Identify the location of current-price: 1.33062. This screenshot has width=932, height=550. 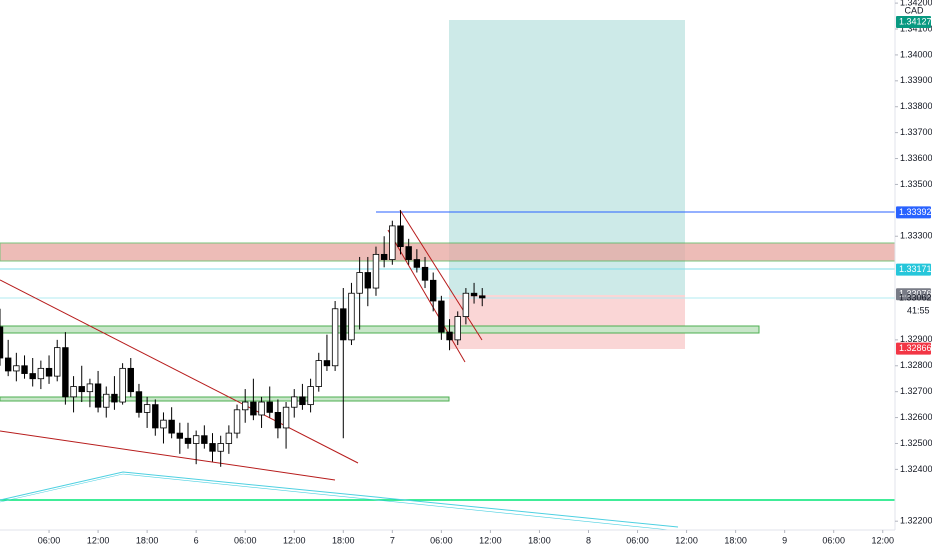
(915, 297).